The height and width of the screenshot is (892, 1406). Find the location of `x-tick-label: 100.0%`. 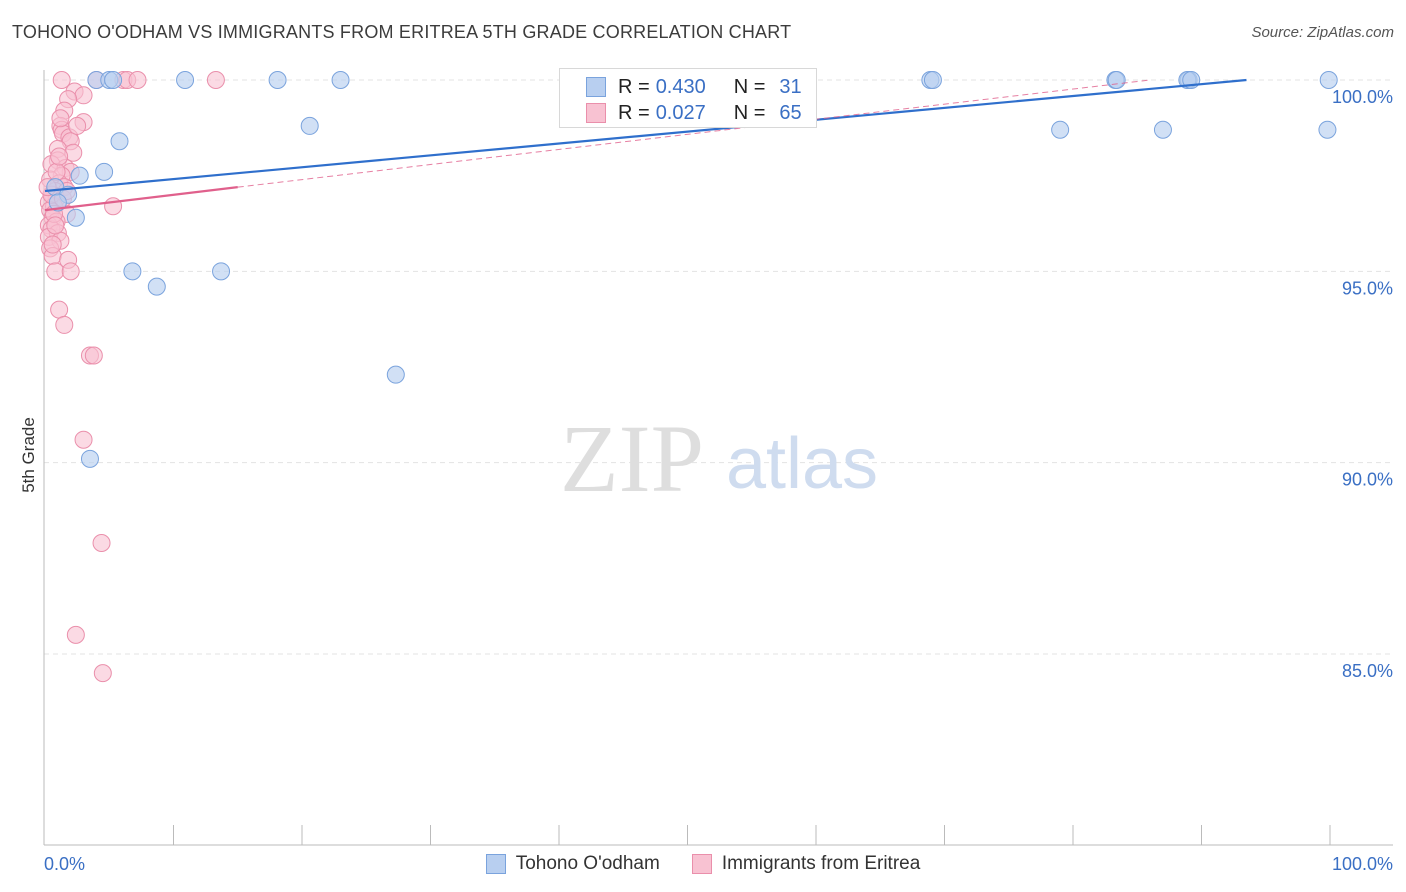

x-tick-label: 100.0% is located at coordinates (1362, 864).